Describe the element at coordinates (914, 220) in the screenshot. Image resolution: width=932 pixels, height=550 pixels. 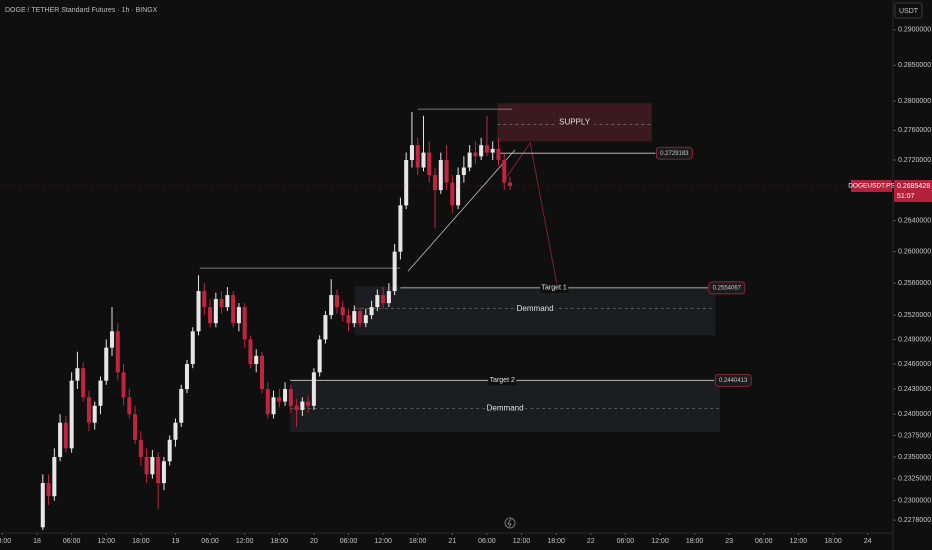
I see `y-tick-label: 0.2640000` at that location.